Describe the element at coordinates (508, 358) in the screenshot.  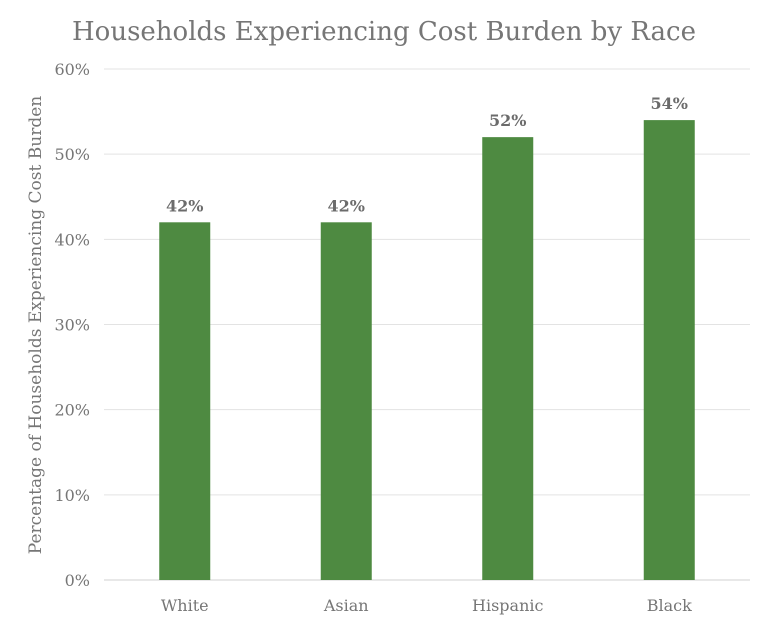
I see `bar-hispanic` at that location.